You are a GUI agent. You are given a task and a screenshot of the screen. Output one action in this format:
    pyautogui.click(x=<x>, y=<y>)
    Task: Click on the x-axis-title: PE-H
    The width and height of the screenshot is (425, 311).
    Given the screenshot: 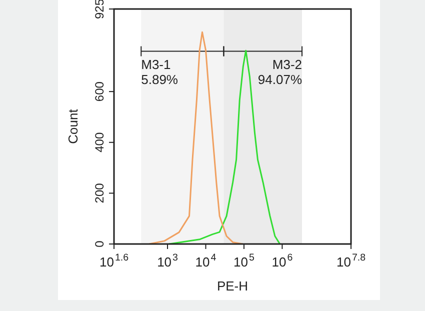 What is the action you would take?
    pyautogui.click(x=232, y=286)
    